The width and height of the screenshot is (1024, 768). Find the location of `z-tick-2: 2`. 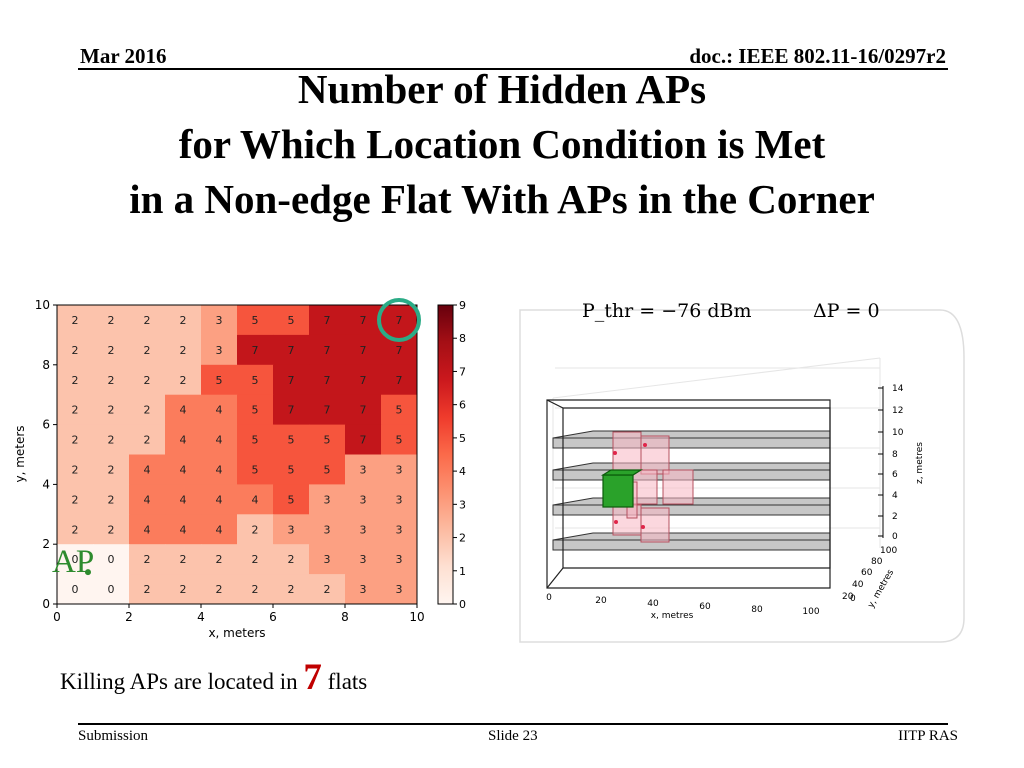

z-tick-2: 2 is located at coordinates (895, 517).